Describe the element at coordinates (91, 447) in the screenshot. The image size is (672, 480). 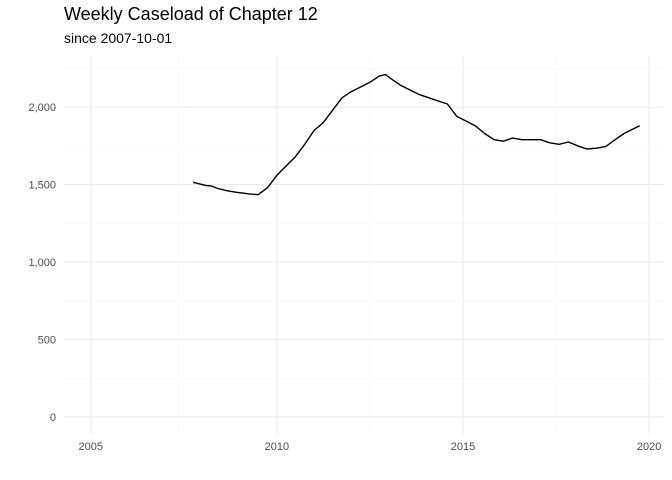
I see `x-tick-label: 2005` at that location.